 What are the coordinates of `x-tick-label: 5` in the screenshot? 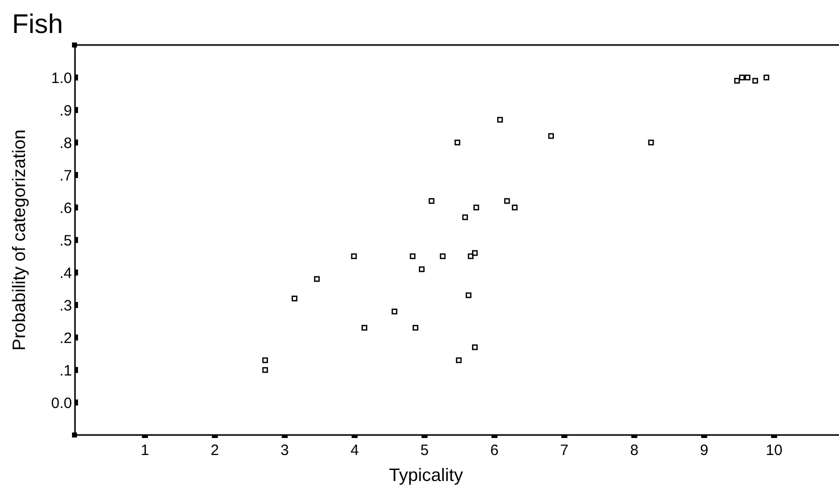 It's located at (424, 450).